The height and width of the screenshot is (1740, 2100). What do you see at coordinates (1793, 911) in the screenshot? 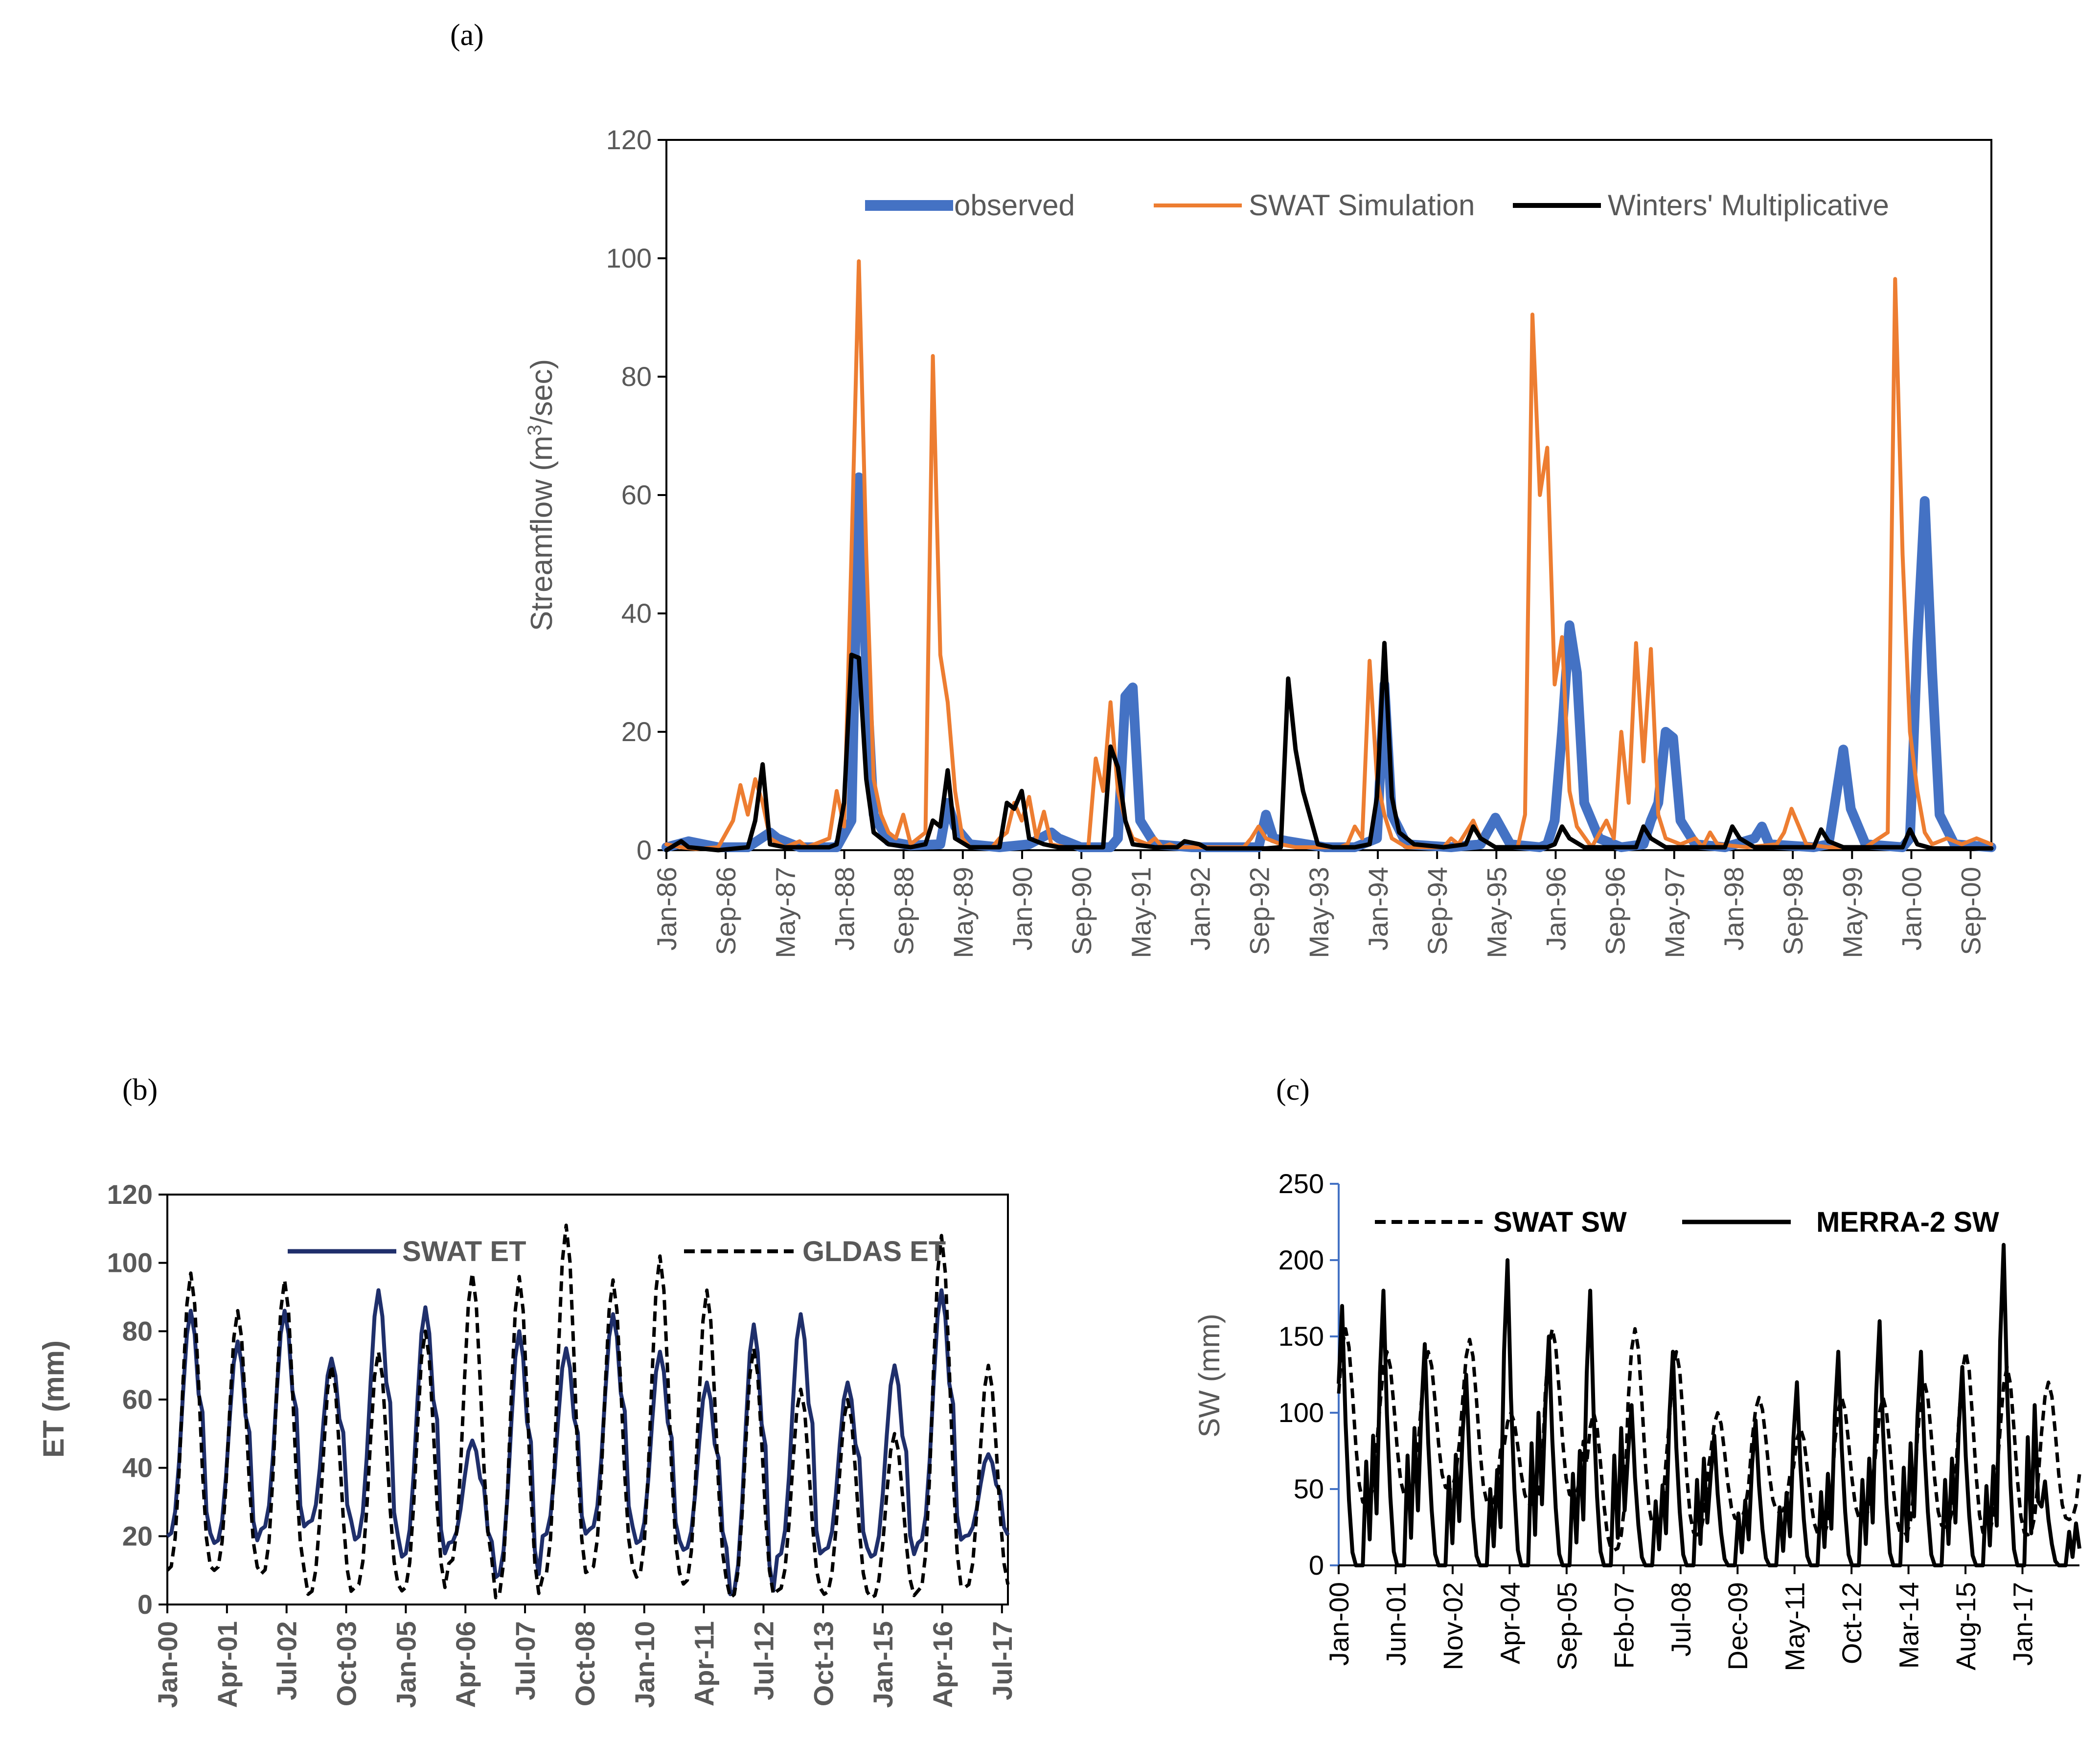
I see `x-tick-label: Sep-98` at bounding box center [1793, 911].